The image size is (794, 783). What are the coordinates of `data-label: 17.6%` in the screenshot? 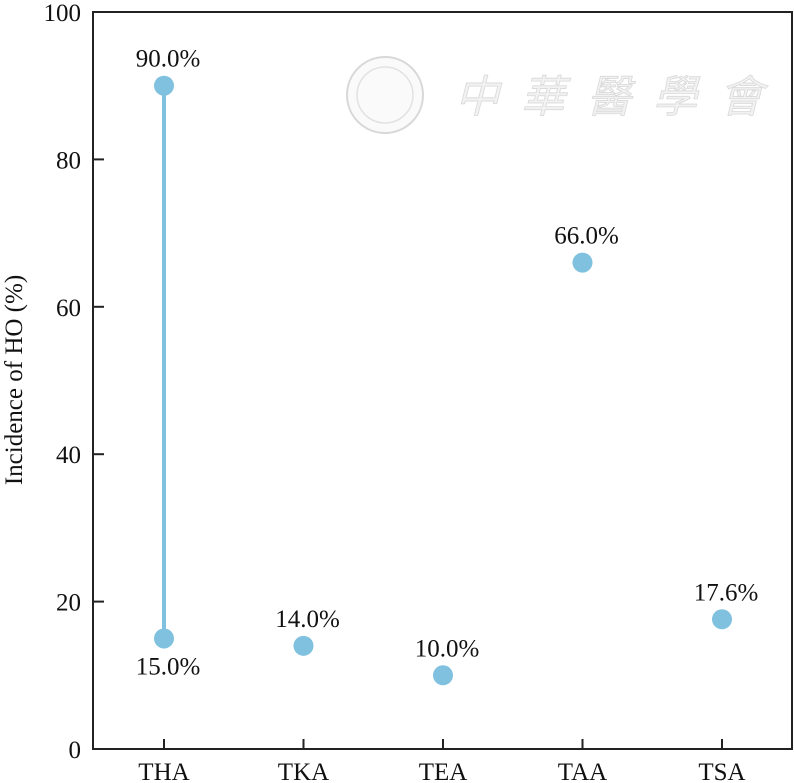 It's located at (726, 592).